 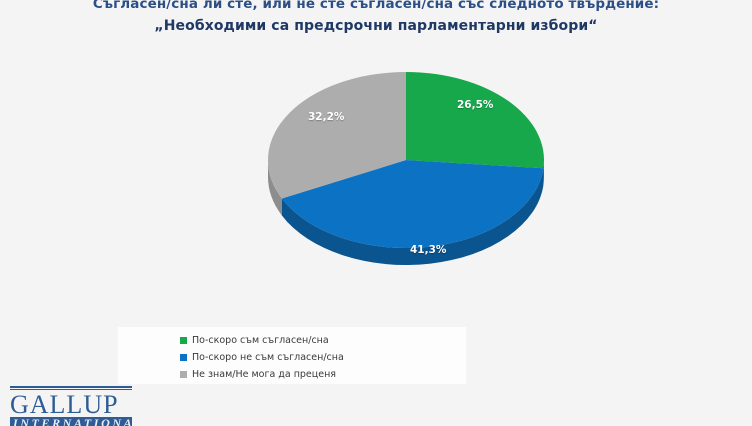 What do you see at coordinates (183, 357) in the screenshot?
I see `legend-swatch-blue-icon` at bounding box center [183, 357].